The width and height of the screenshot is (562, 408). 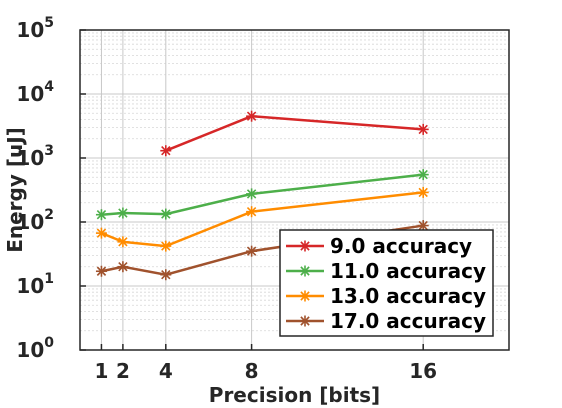 What do you see at coordinates (49, 343) in the screenshot?
I see `y-tick-exponent: 0` at bounding box center [49, 343].